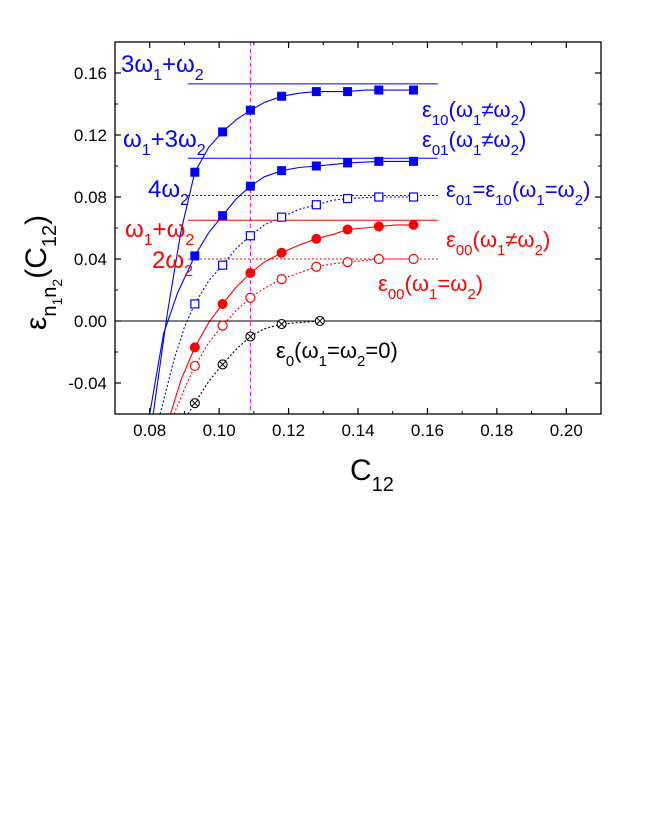 The image size is (646, 836). What do you see at coordinates (496, 430) in the screenshot?
I see `x-tick-label: 0.18` at bounding box center [496, 430].